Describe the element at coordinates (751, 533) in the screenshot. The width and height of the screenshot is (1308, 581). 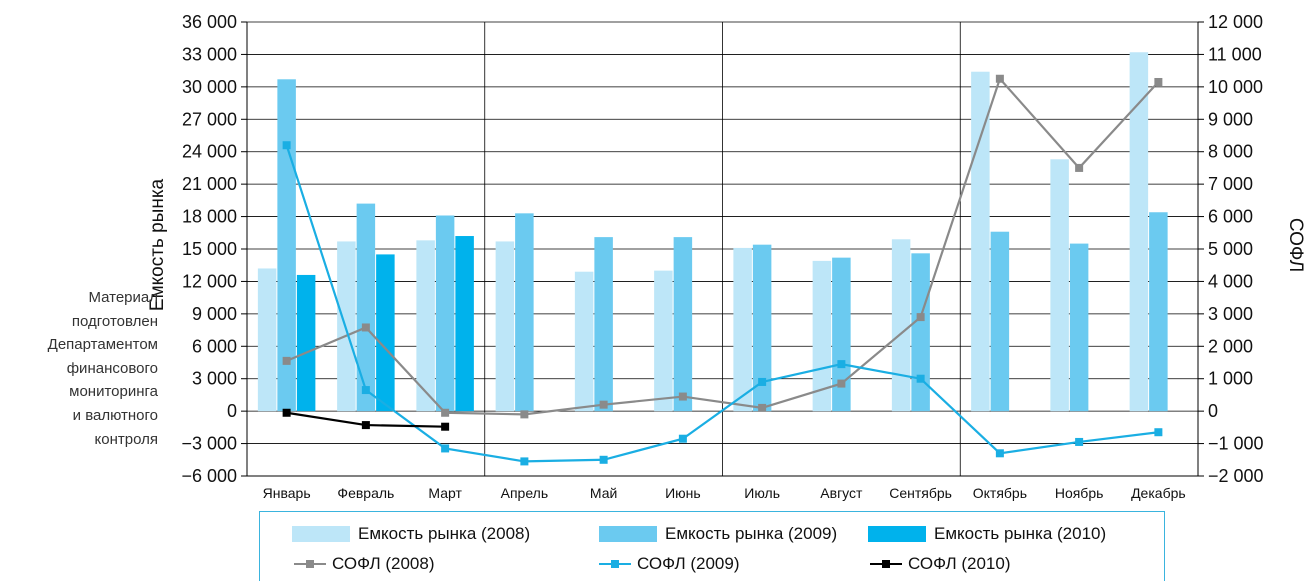
I see `legend-label: Емкость рынка (2009)` at that location.